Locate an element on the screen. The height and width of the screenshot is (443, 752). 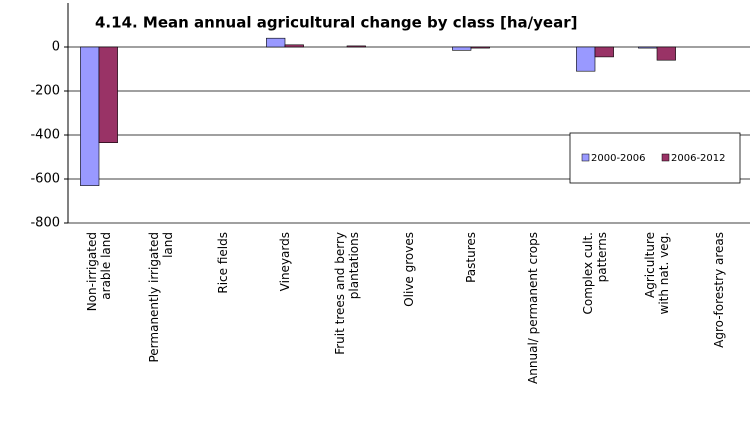
x-tick-label-line: Agro-forestry areas is located at coordinates (719, 290).